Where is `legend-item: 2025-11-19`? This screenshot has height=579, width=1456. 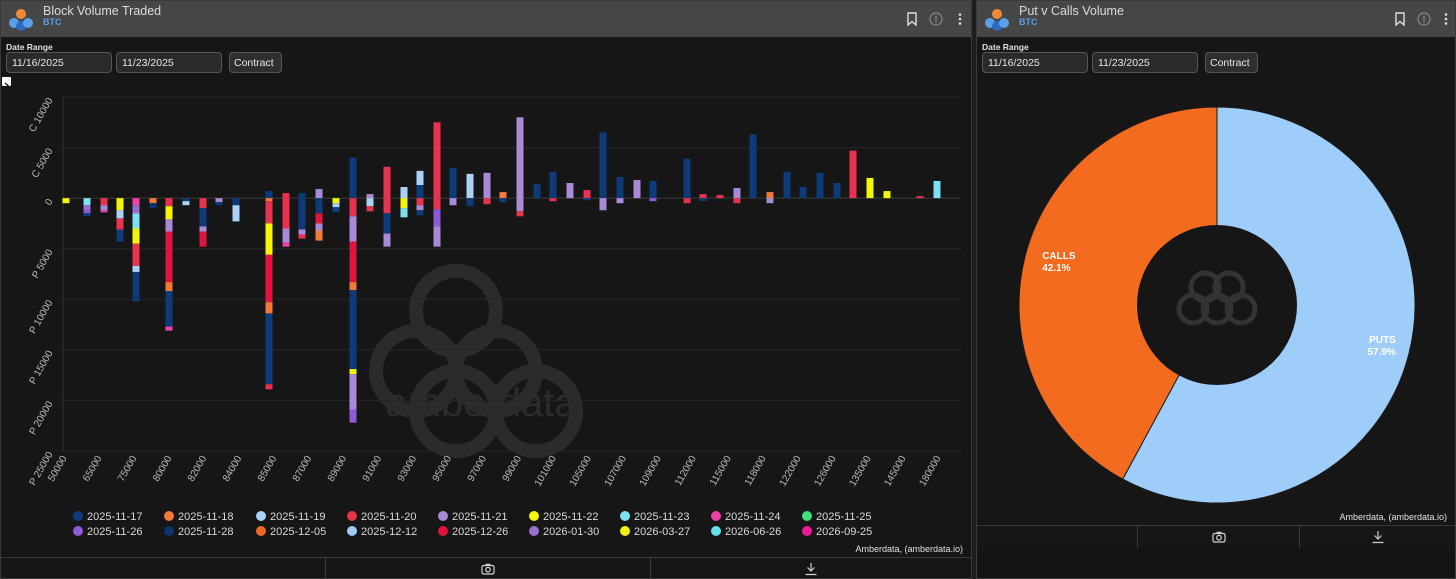 legend-item: 2025-11-19 is located at coordinates (290, 517).